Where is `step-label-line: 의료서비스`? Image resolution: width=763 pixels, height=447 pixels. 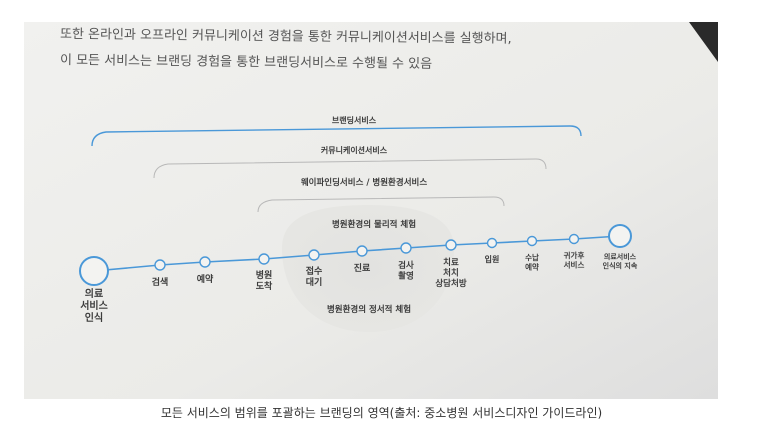 step-label-line: 의료서비스 is located at coordinates (620, 256).